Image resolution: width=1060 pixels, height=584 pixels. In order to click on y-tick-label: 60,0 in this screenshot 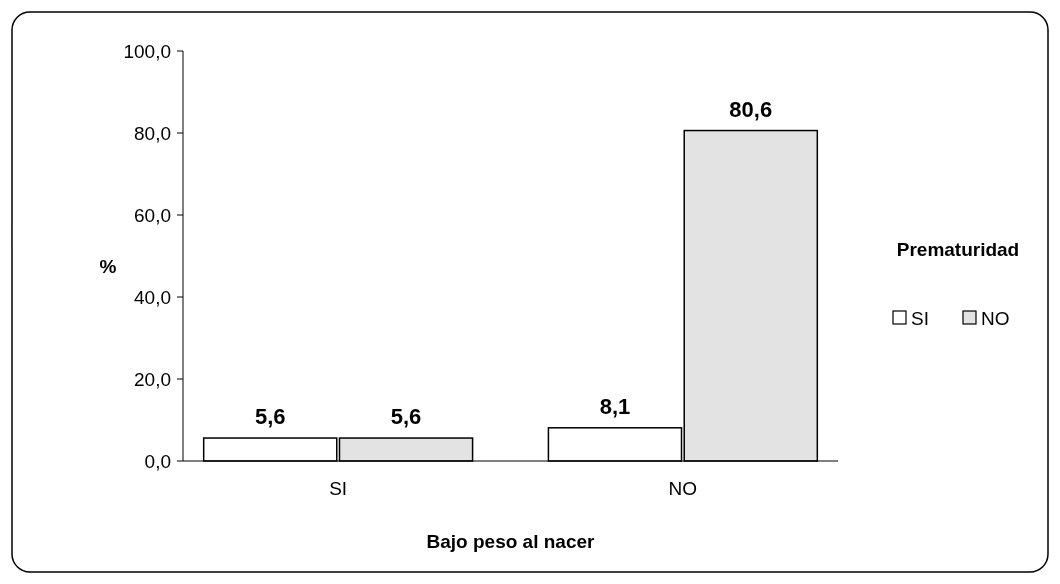, I will do `click(152, 215)`.